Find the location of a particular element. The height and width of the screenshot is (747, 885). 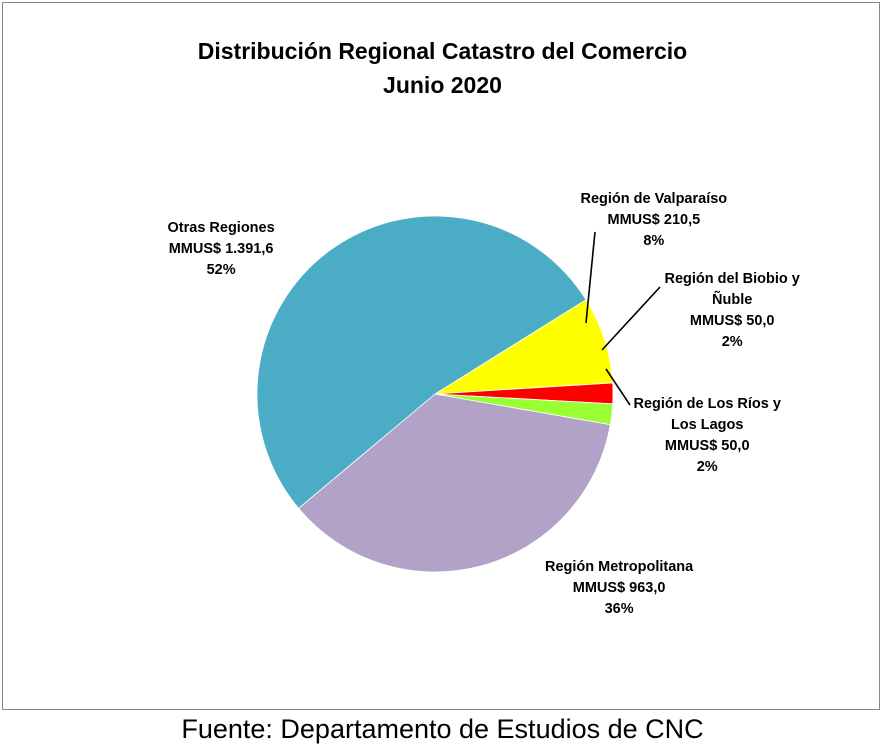

slice-percent: 52% is located at coordinates (221, 270).